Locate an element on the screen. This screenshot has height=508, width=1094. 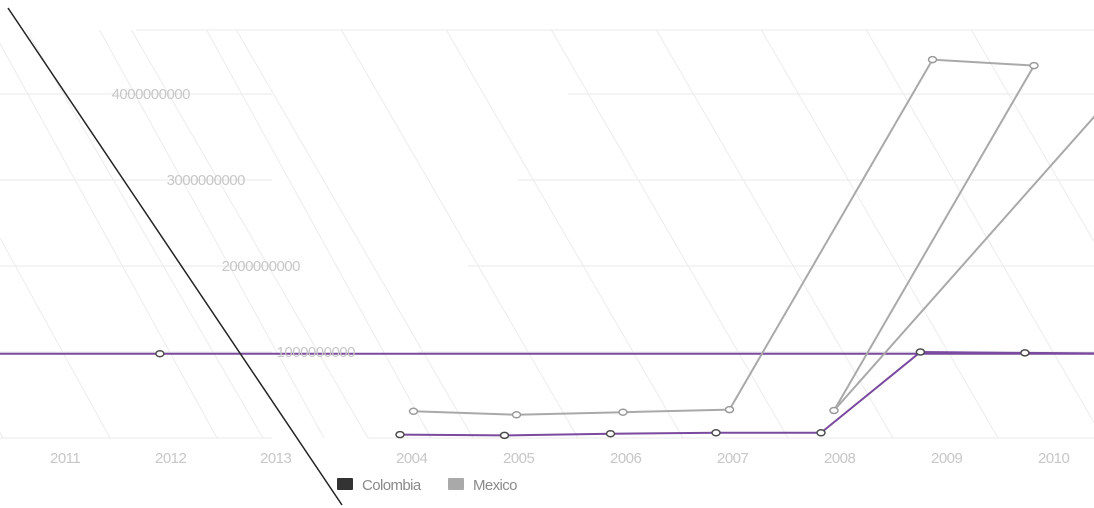
legend: Colombia Mexico is located at coordinates (427, 485).